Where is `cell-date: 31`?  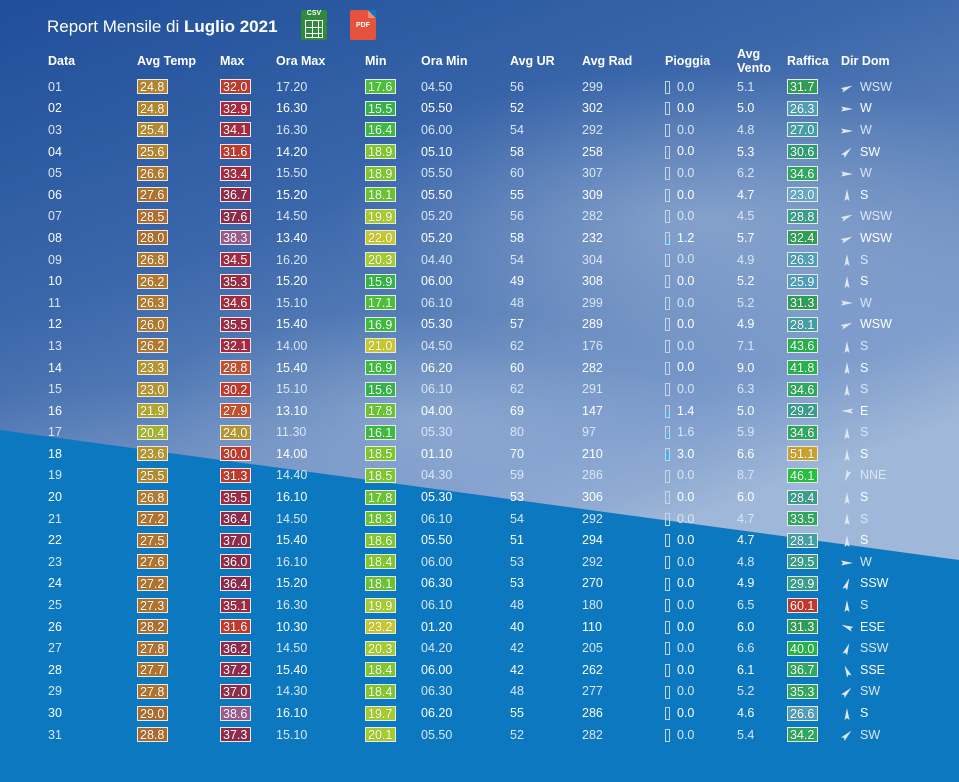 cell-date: 31 is located at coordinates (55, 734).